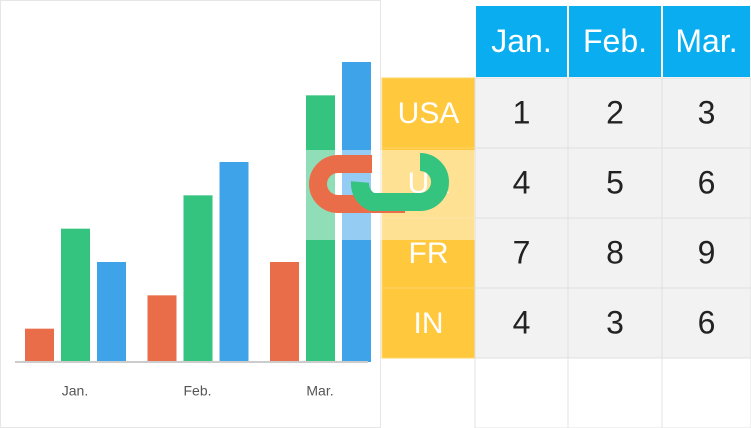 The image size is (751, 428). I want to click on link-green, so click(399, 182).